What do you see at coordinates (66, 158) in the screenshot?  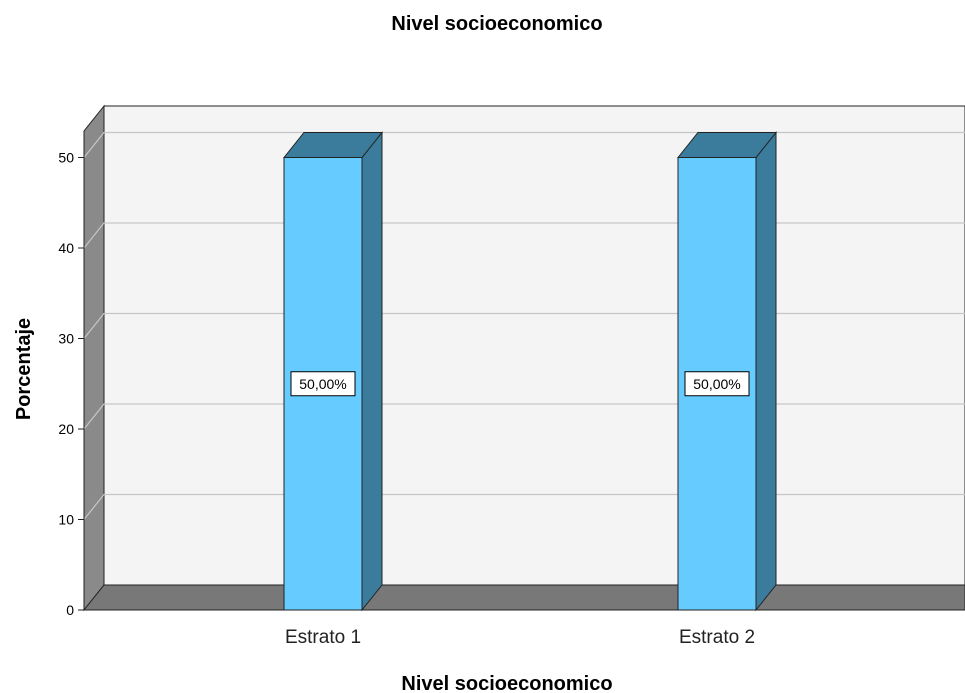 I see `y-tick-label: 50` at bounding box center [66, 158].